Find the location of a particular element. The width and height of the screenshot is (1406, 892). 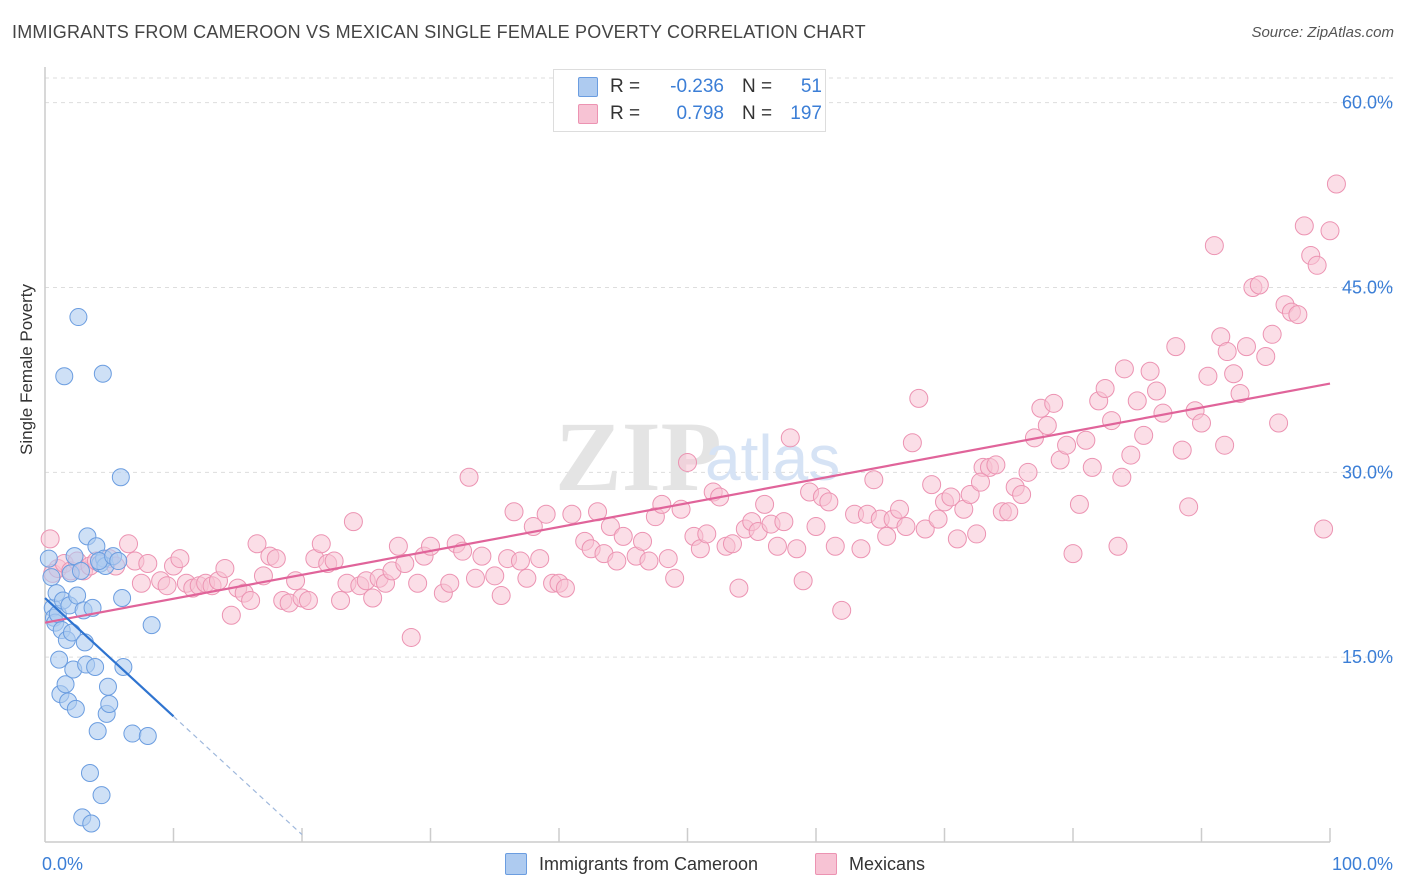

cameroon-trend-line is located at coordinates (109, 657).